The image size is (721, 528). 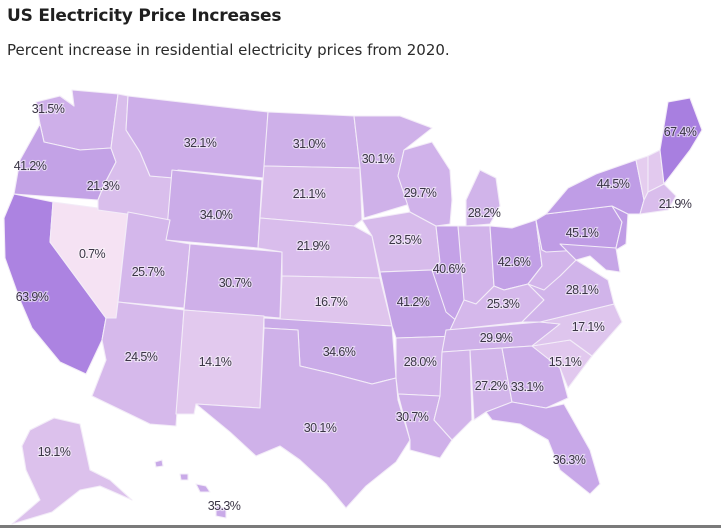 I want to click on state-md, so click(x=590, y=258).